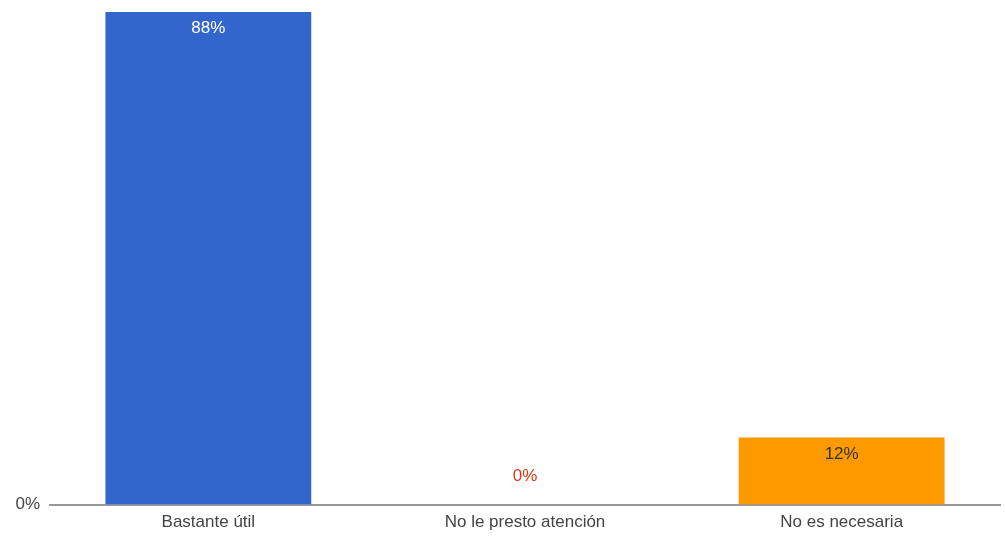 The width and height of the screenshot is (1005, 546). What do you see at coordinates (525, 522) in the screenshot?
I see `x-tick-label: No le presto atención` at bounding box center [525, 522].